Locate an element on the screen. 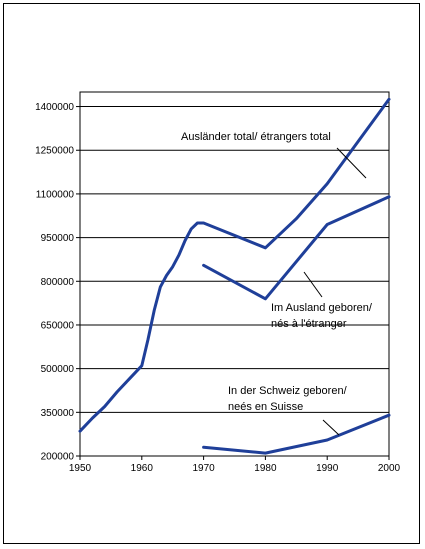 This screenshot has height=549, width=425. y-tick-label: 350000 is located at coordinates (58, 413).